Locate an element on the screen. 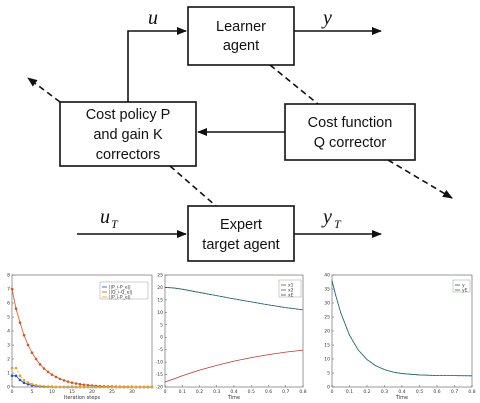 This screenshot has width=480, height=403. x-axis-label: Iteration steps is located at coordinates (82, 398).